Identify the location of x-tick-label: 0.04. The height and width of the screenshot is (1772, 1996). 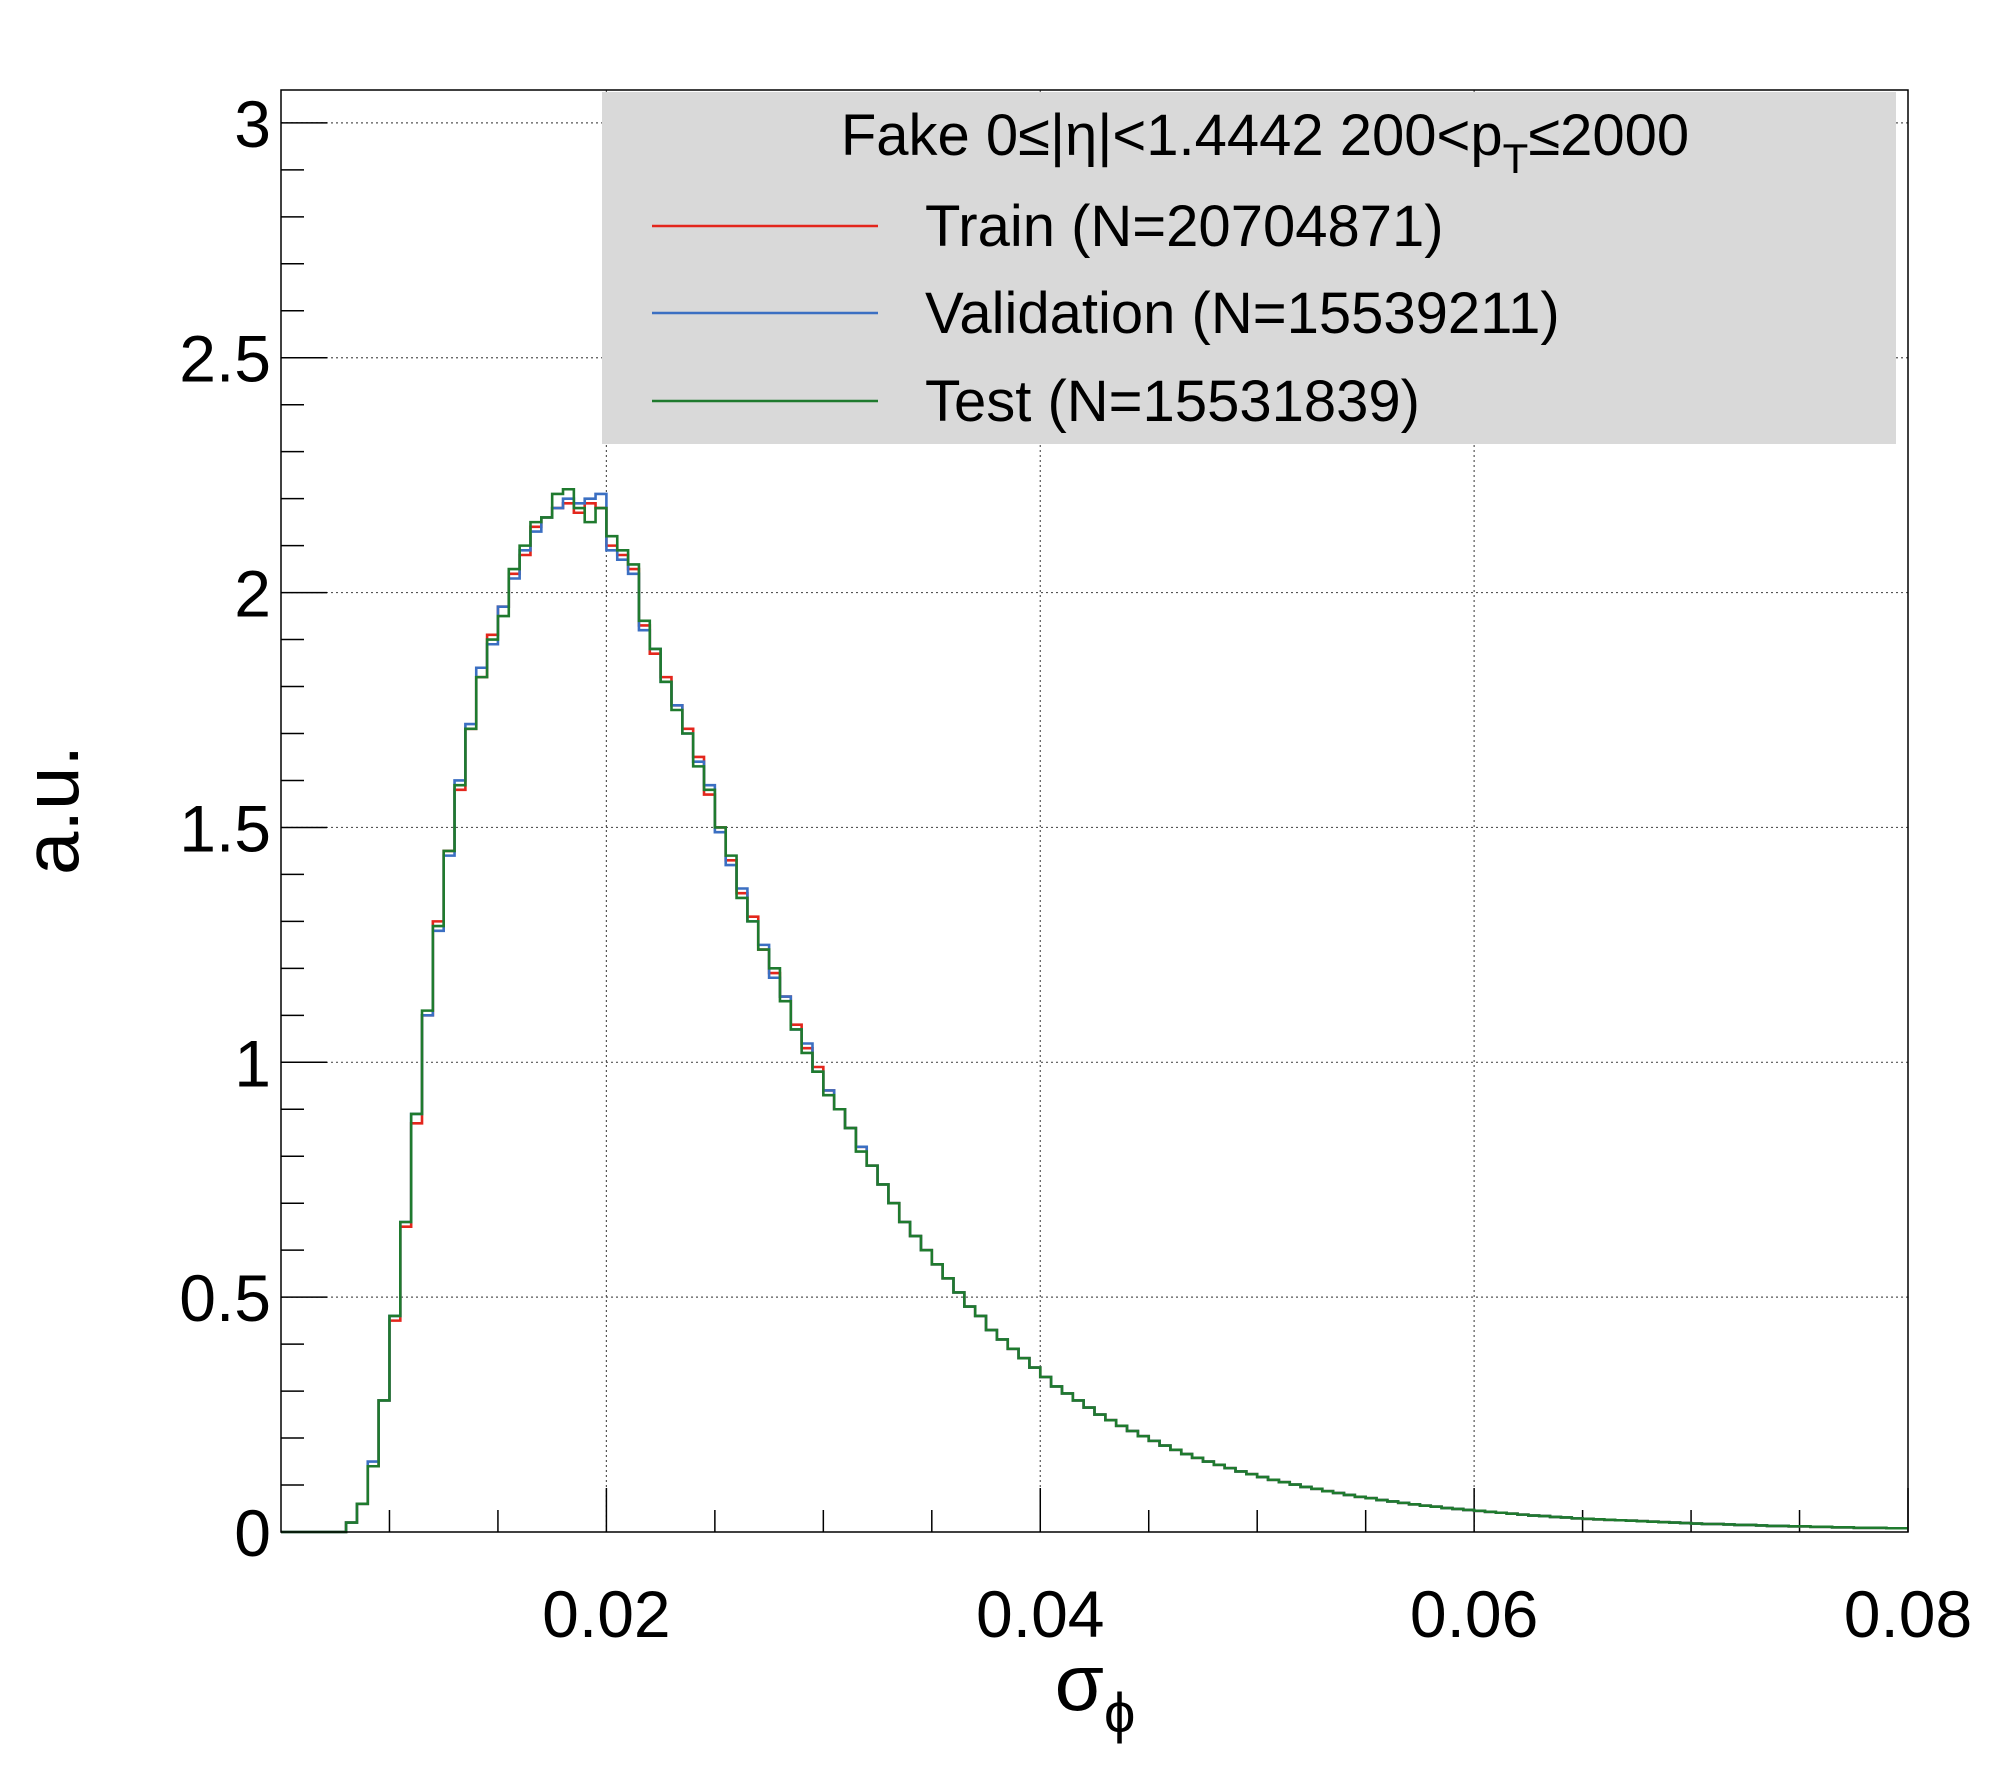
(1040, 1614).